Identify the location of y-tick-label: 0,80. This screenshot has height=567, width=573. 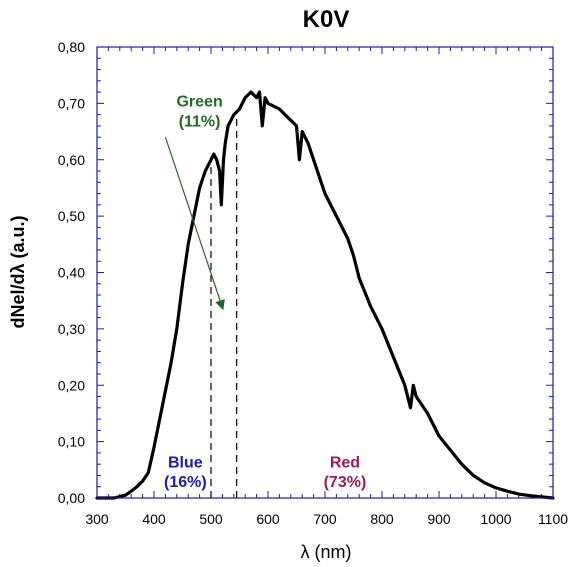
(71, 47).